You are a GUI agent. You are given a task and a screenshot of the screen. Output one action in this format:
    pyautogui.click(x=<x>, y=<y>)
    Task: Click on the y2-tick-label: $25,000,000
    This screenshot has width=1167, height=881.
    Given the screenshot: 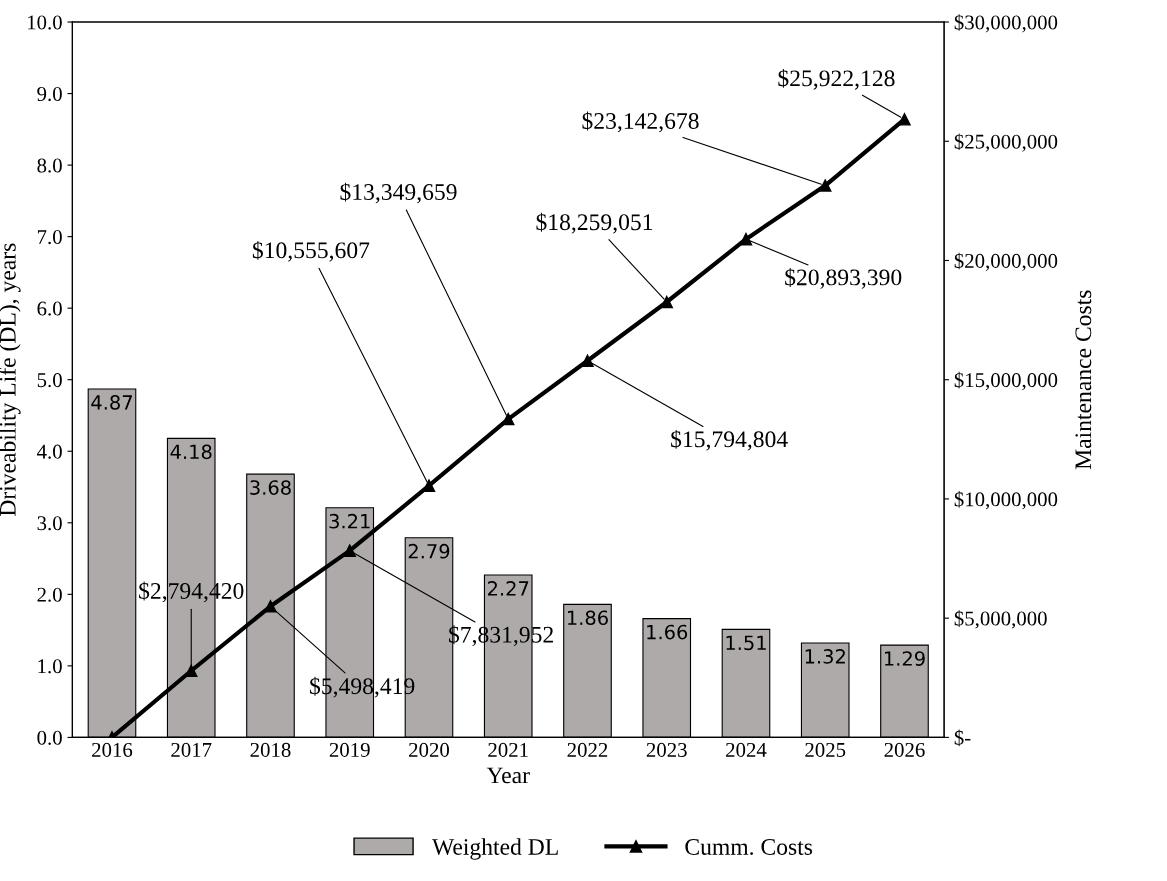 What is the action you would take?
    pyautogui.click(x=1006, y=142)
    